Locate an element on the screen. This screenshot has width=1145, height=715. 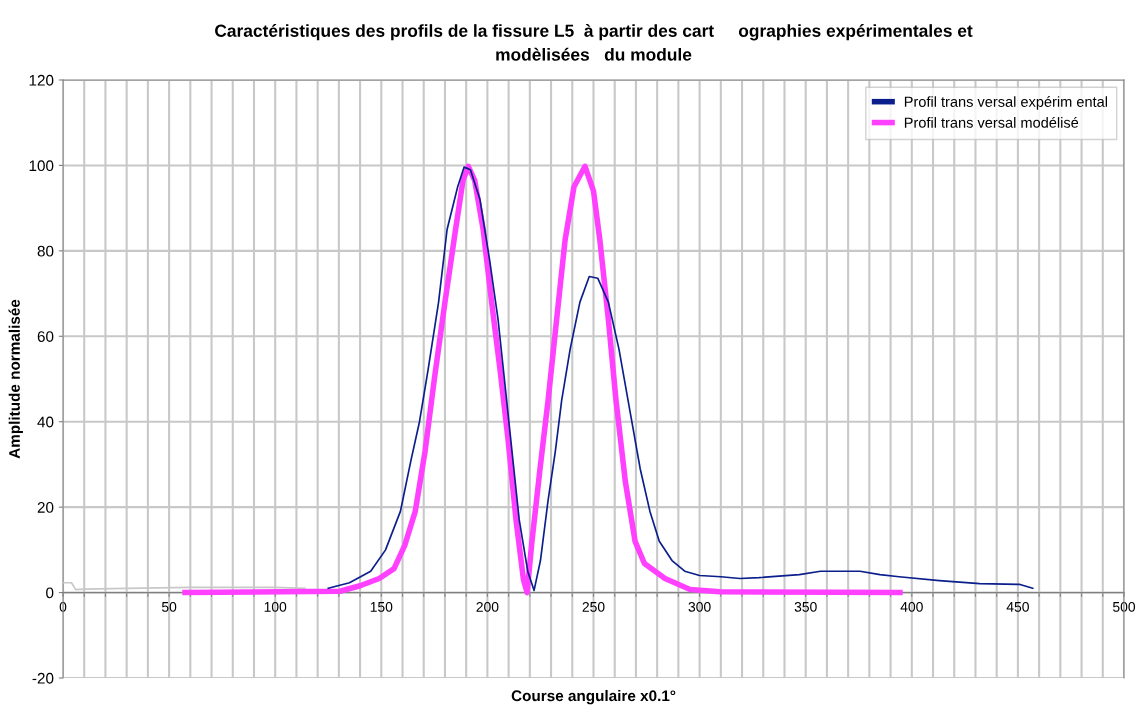
legend-label: Profil trans versal expérim ental is located at coordinates (1005, 103).